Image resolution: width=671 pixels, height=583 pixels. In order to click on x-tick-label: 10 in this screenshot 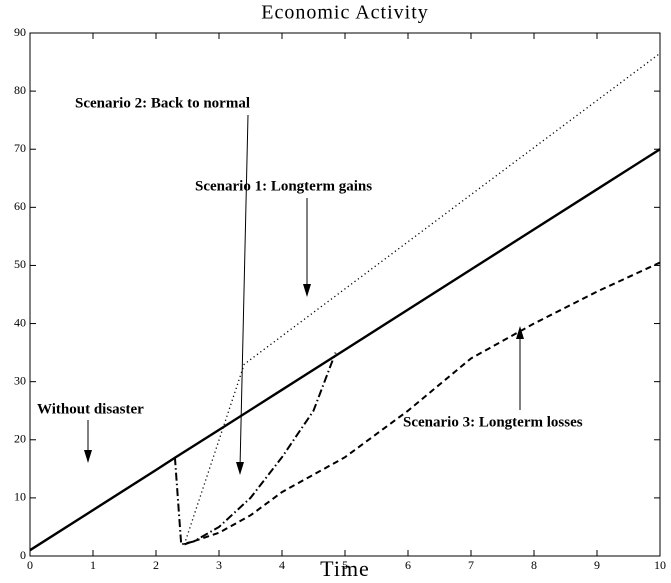, I will do `click(660, 565)`.